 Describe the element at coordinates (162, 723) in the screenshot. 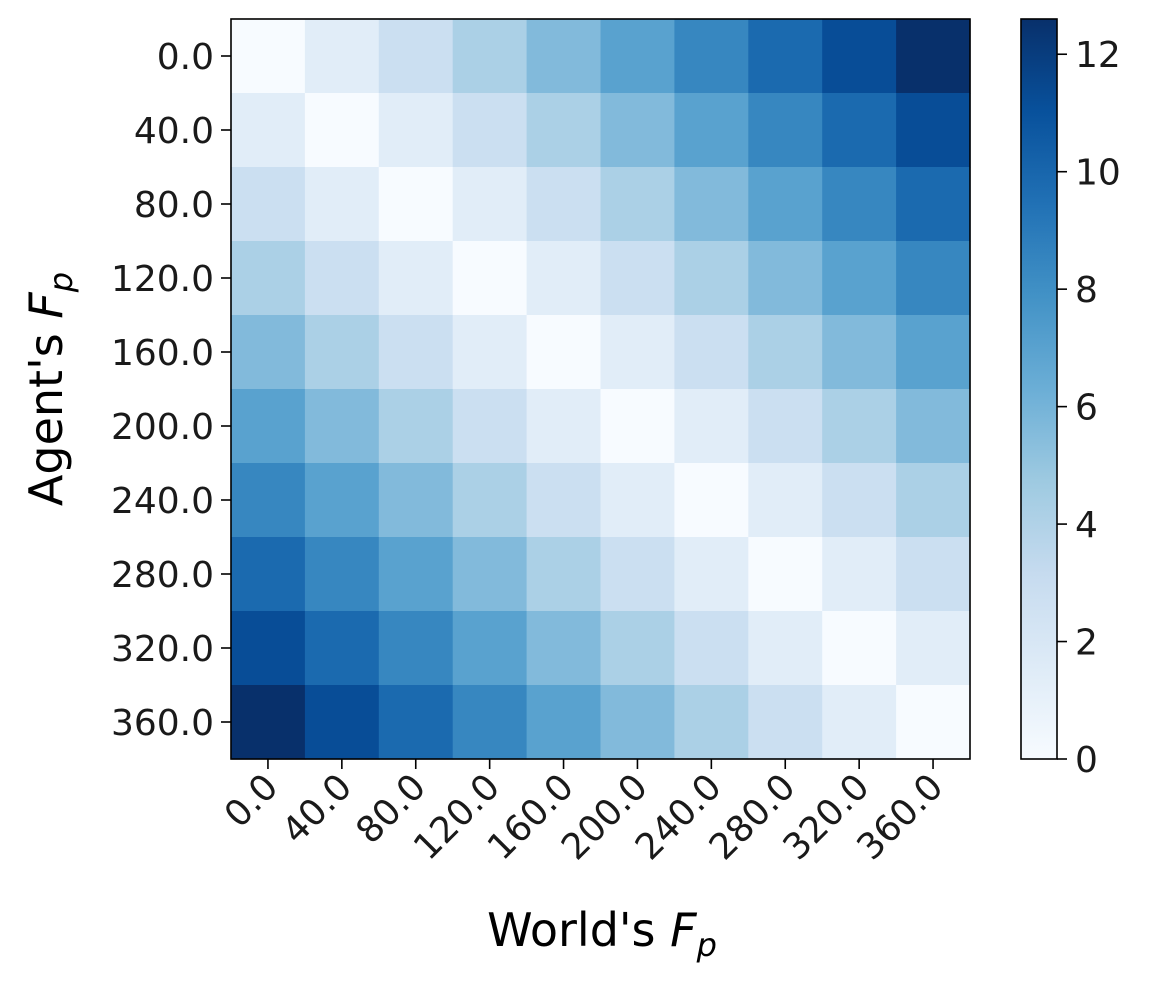

I see `y-tick-label: 360.0` at that location.